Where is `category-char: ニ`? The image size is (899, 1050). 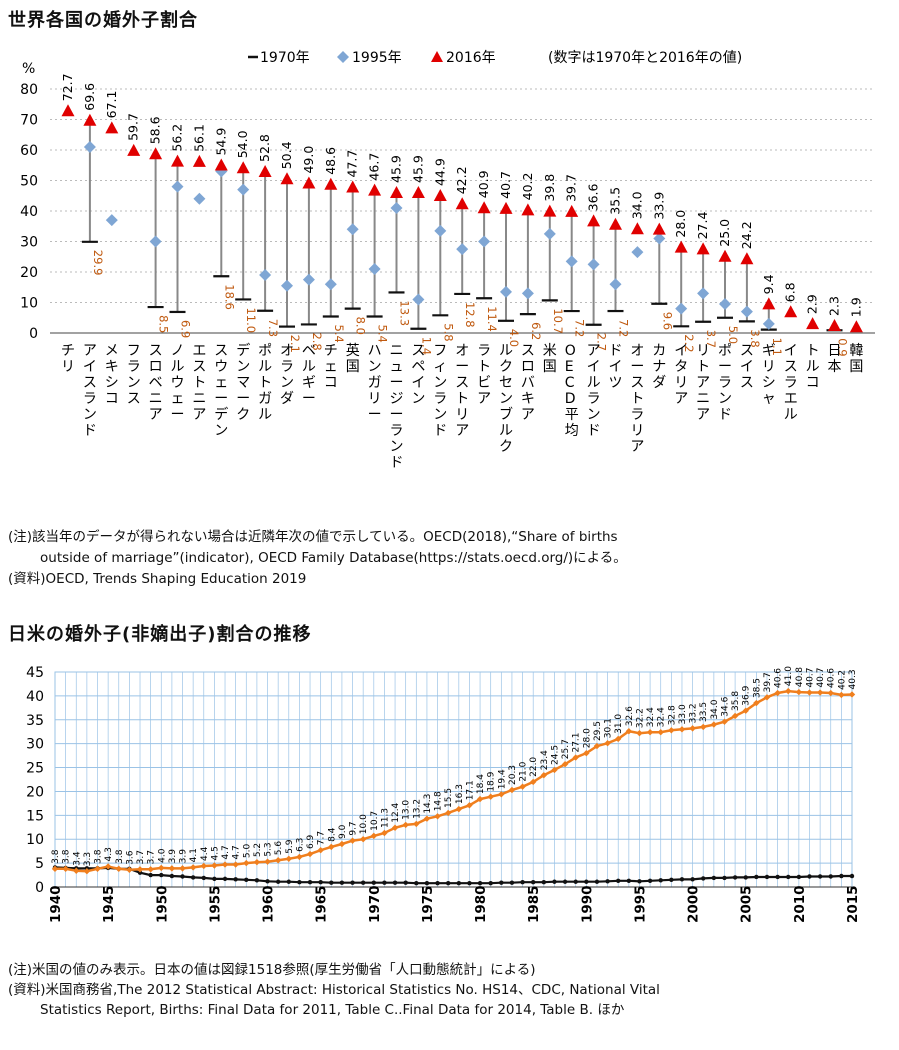
category-char: ニ is located at coordinates (397, 351).